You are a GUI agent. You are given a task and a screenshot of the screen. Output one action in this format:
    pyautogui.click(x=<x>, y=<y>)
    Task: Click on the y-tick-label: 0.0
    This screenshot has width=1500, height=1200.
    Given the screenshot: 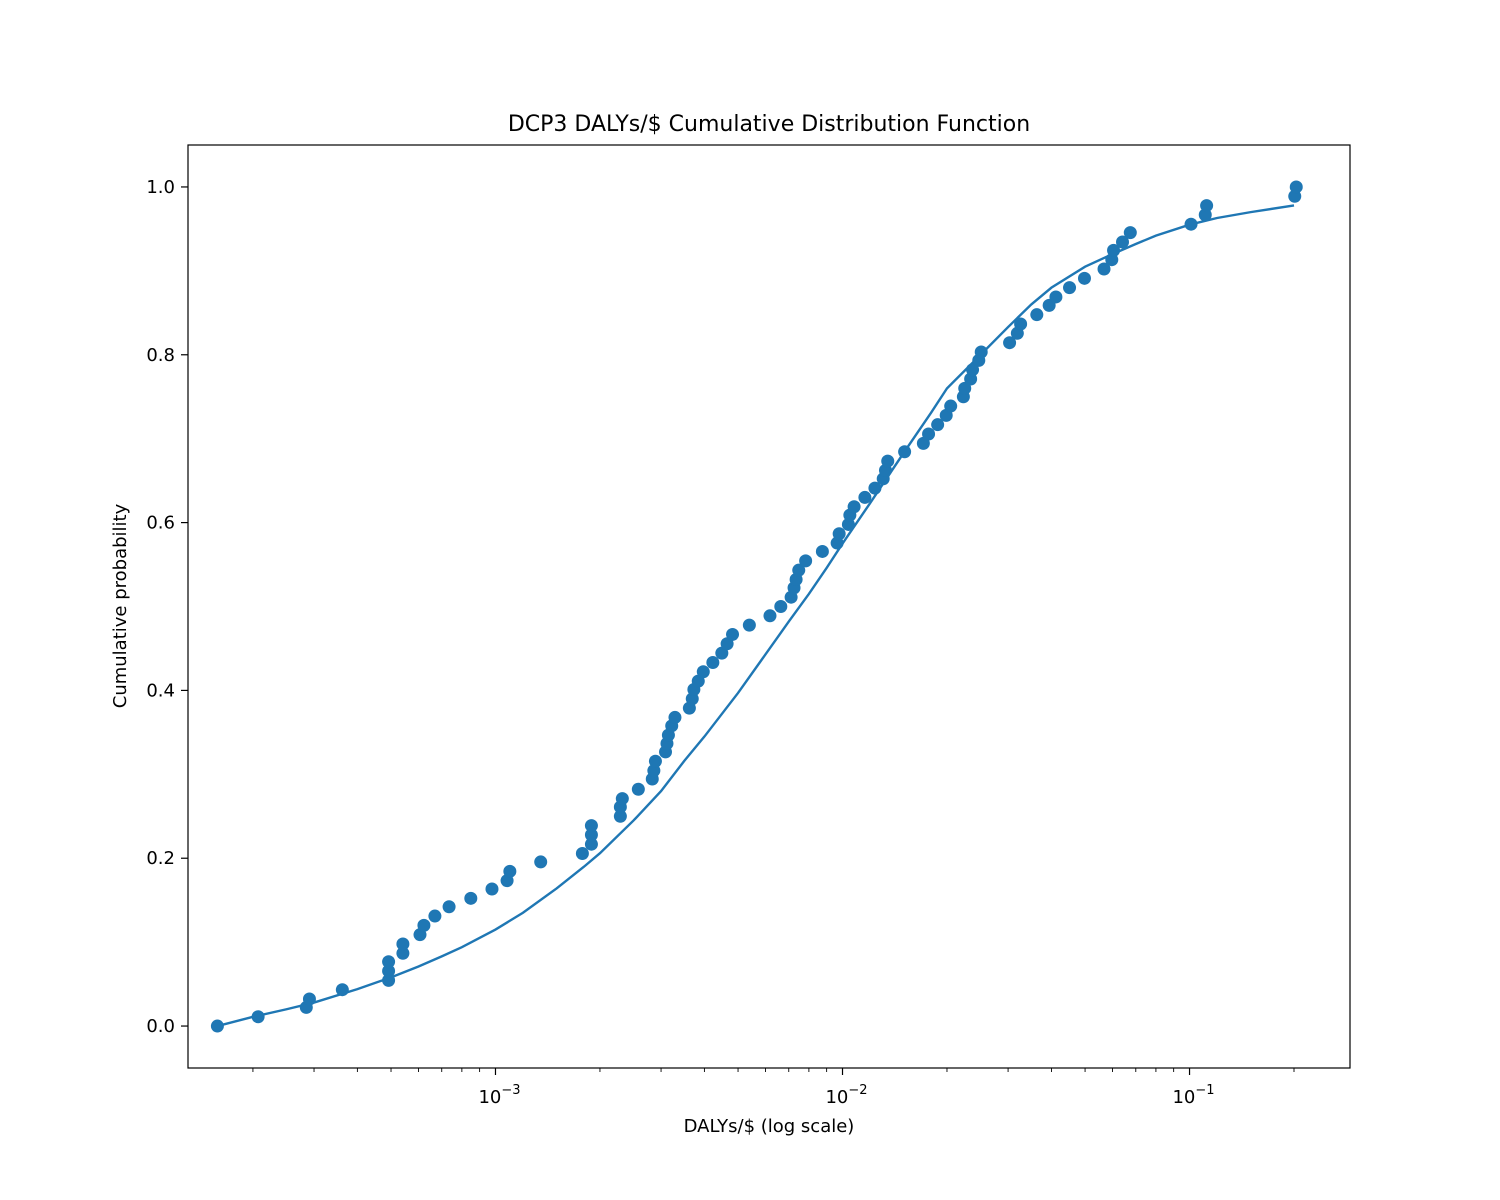 What is the action you would take?
    pyautogui.click(x=160, y=1026)
    